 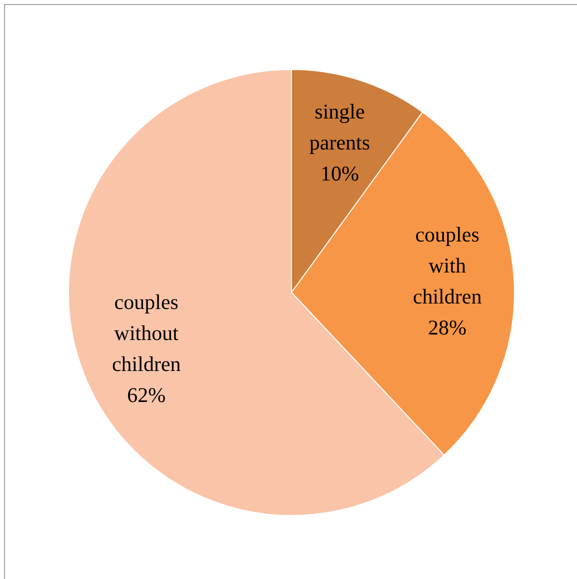 What do you see at coordinates (447, 265) in the screenshot?
I see `slice-label: couples with children` at bounding box center [447, 265].